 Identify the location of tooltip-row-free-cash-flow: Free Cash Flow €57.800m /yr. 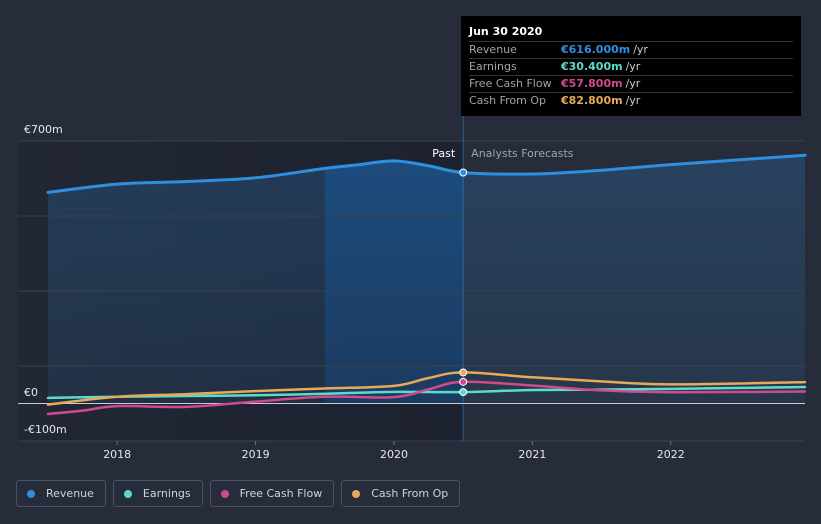
(631, 83).